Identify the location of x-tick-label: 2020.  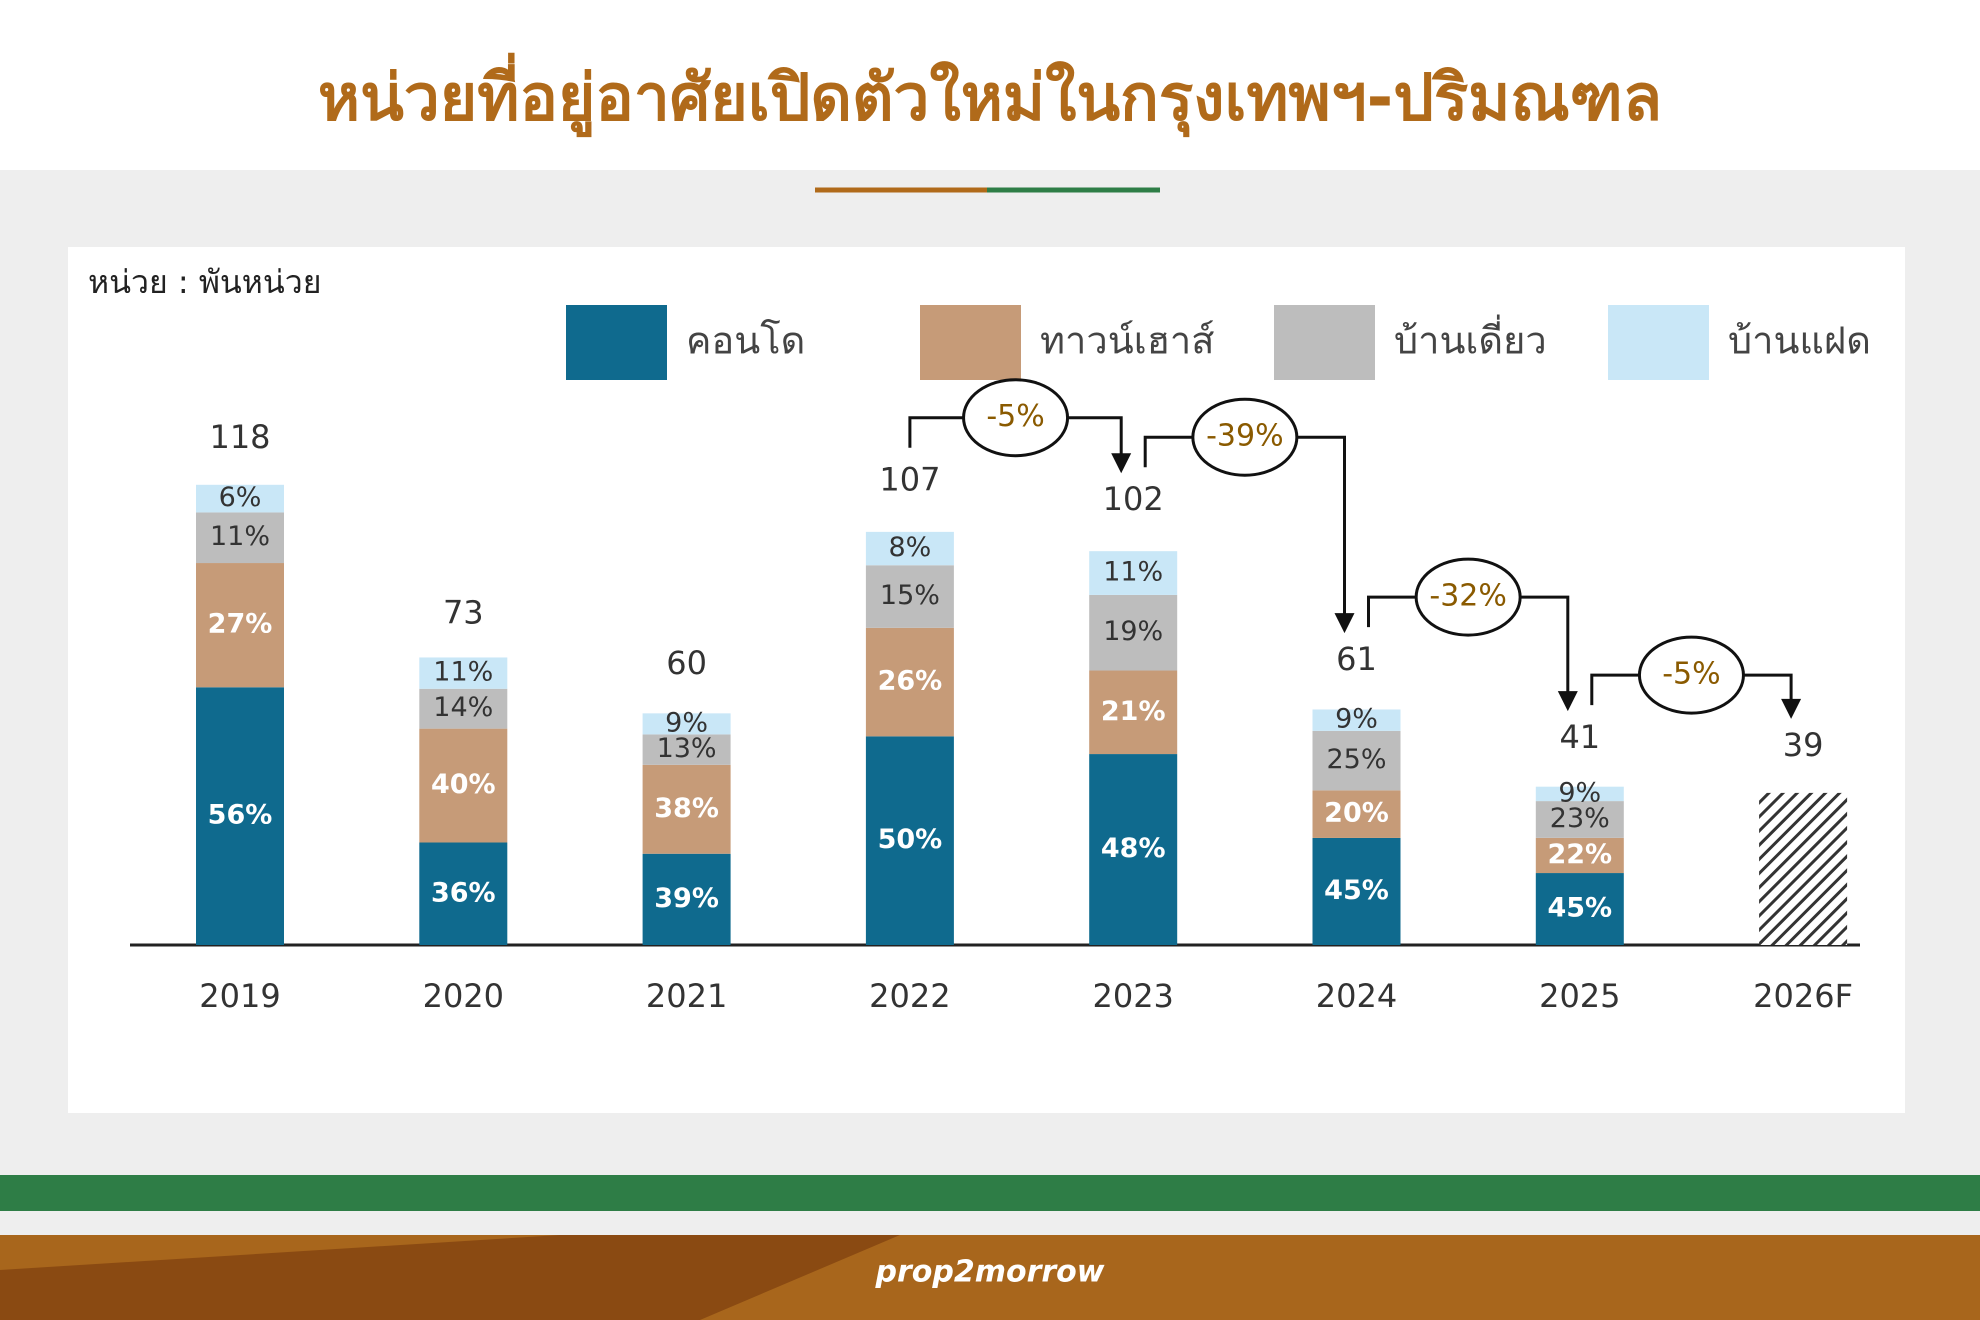
(463, 996).